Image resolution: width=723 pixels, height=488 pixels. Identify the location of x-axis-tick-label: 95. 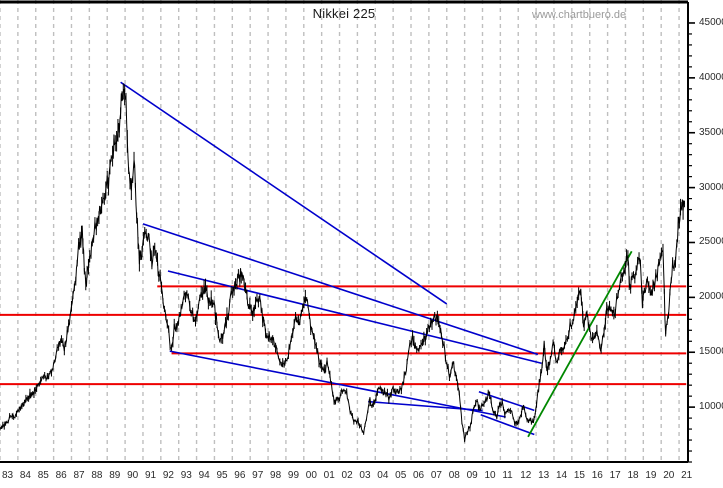
(222, 475).